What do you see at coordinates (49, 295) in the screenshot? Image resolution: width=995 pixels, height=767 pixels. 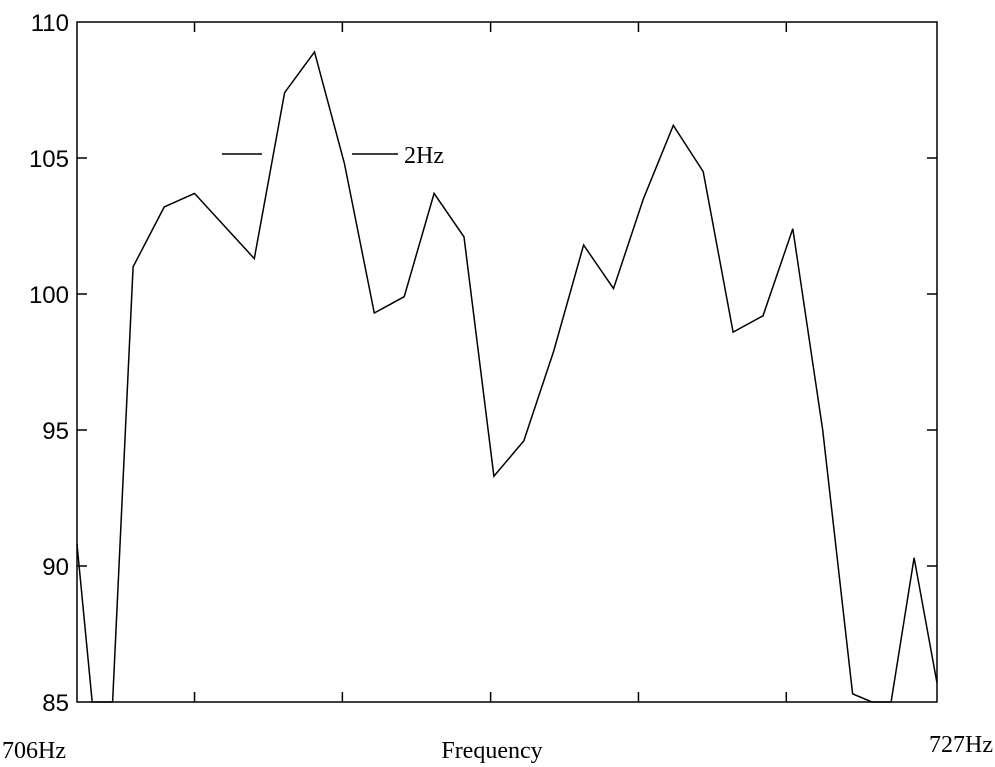 I see `y-tick-label: 100` at bounding box center [49, 295].